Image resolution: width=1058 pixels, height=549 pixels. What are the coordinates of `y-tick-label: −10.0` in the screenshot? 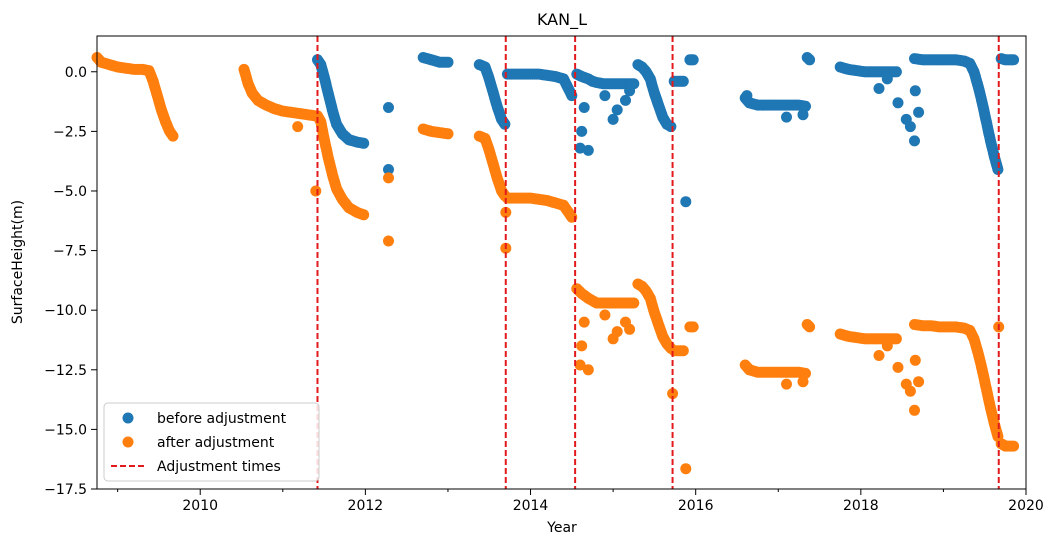 It's located at (65, 311).